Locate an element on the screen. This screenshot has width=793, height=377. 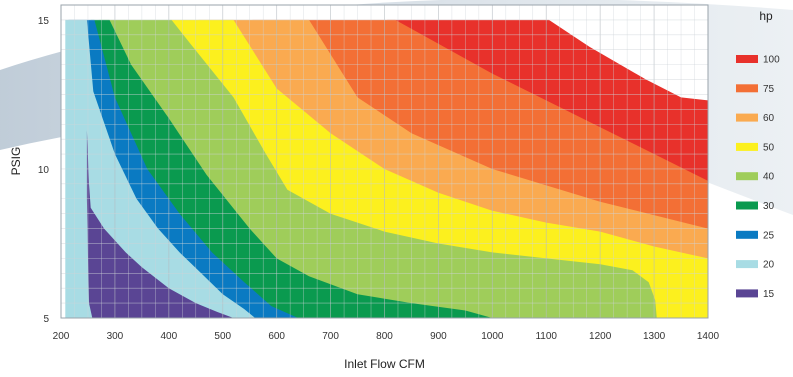
legend: 100 75 60 50 40 30 25 20 15 is located at coordinates (758, 177).